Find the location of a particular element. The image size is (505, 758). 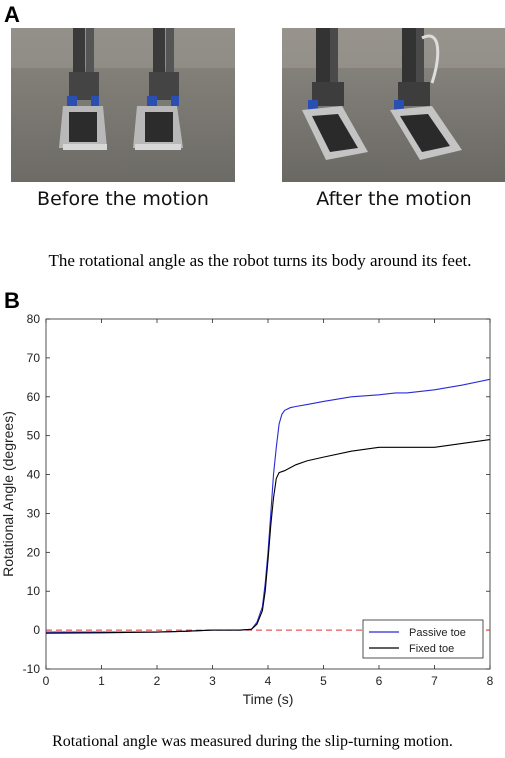

y-tick-label: 30 is located at coordinates (34, 513).